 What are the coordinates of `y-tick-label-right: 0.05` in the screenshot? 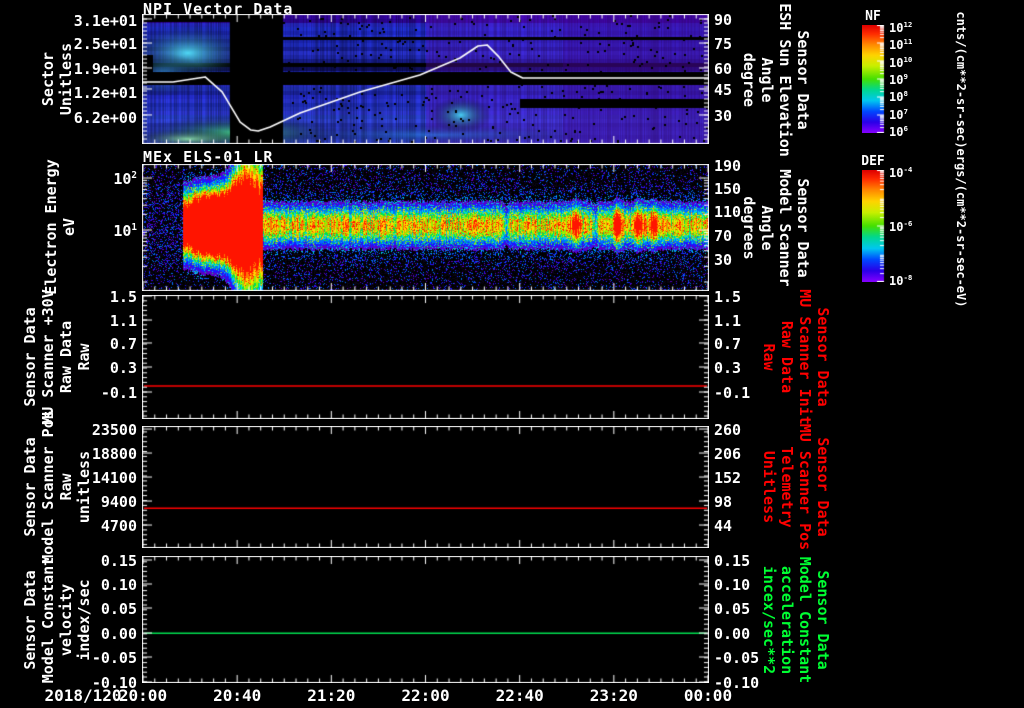 It's located at (732, 609).